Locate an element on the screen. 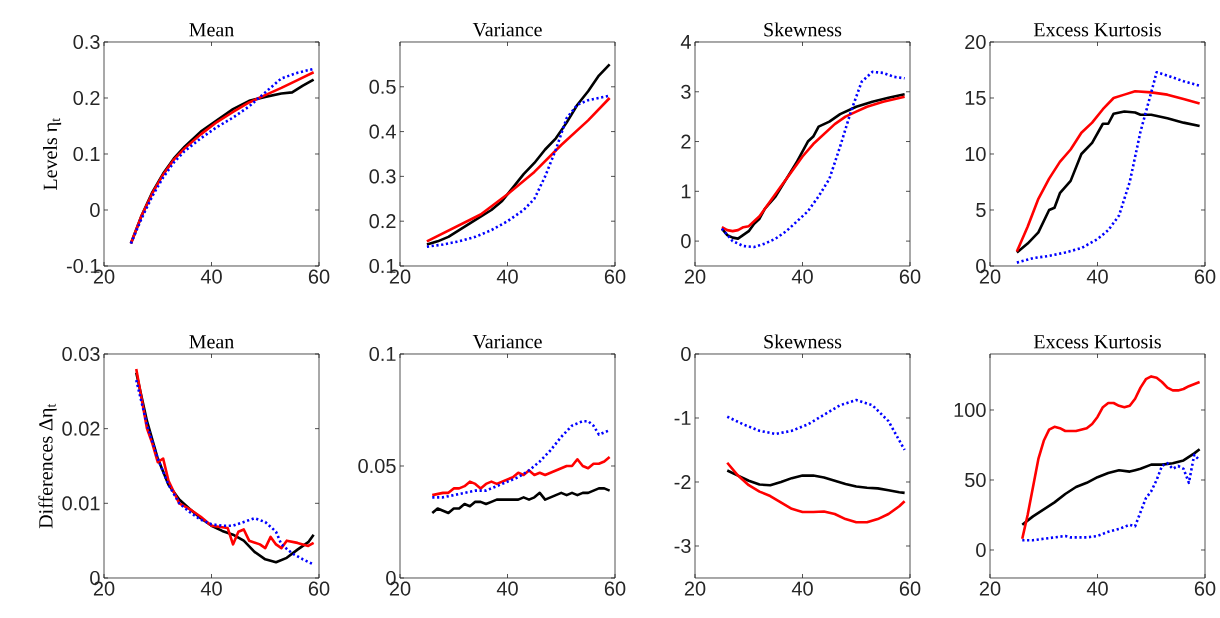  y-tick-label: 0.01 is located at coordinates (81, 503).